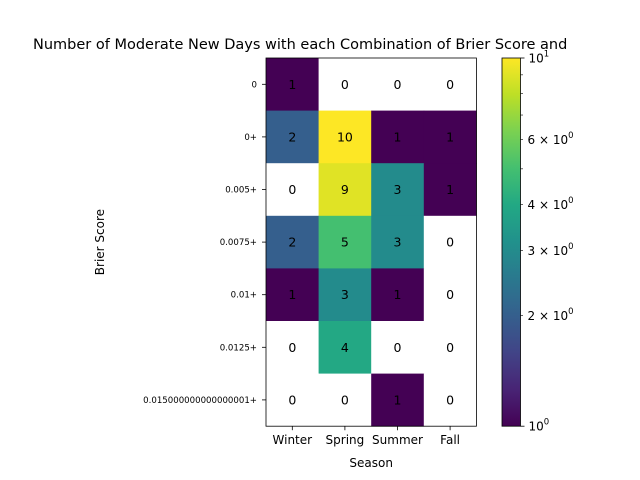 The height and width of the screenshot is (480, 640). I want to click on y-tick-label: 0.0075+, so click(238, 243).